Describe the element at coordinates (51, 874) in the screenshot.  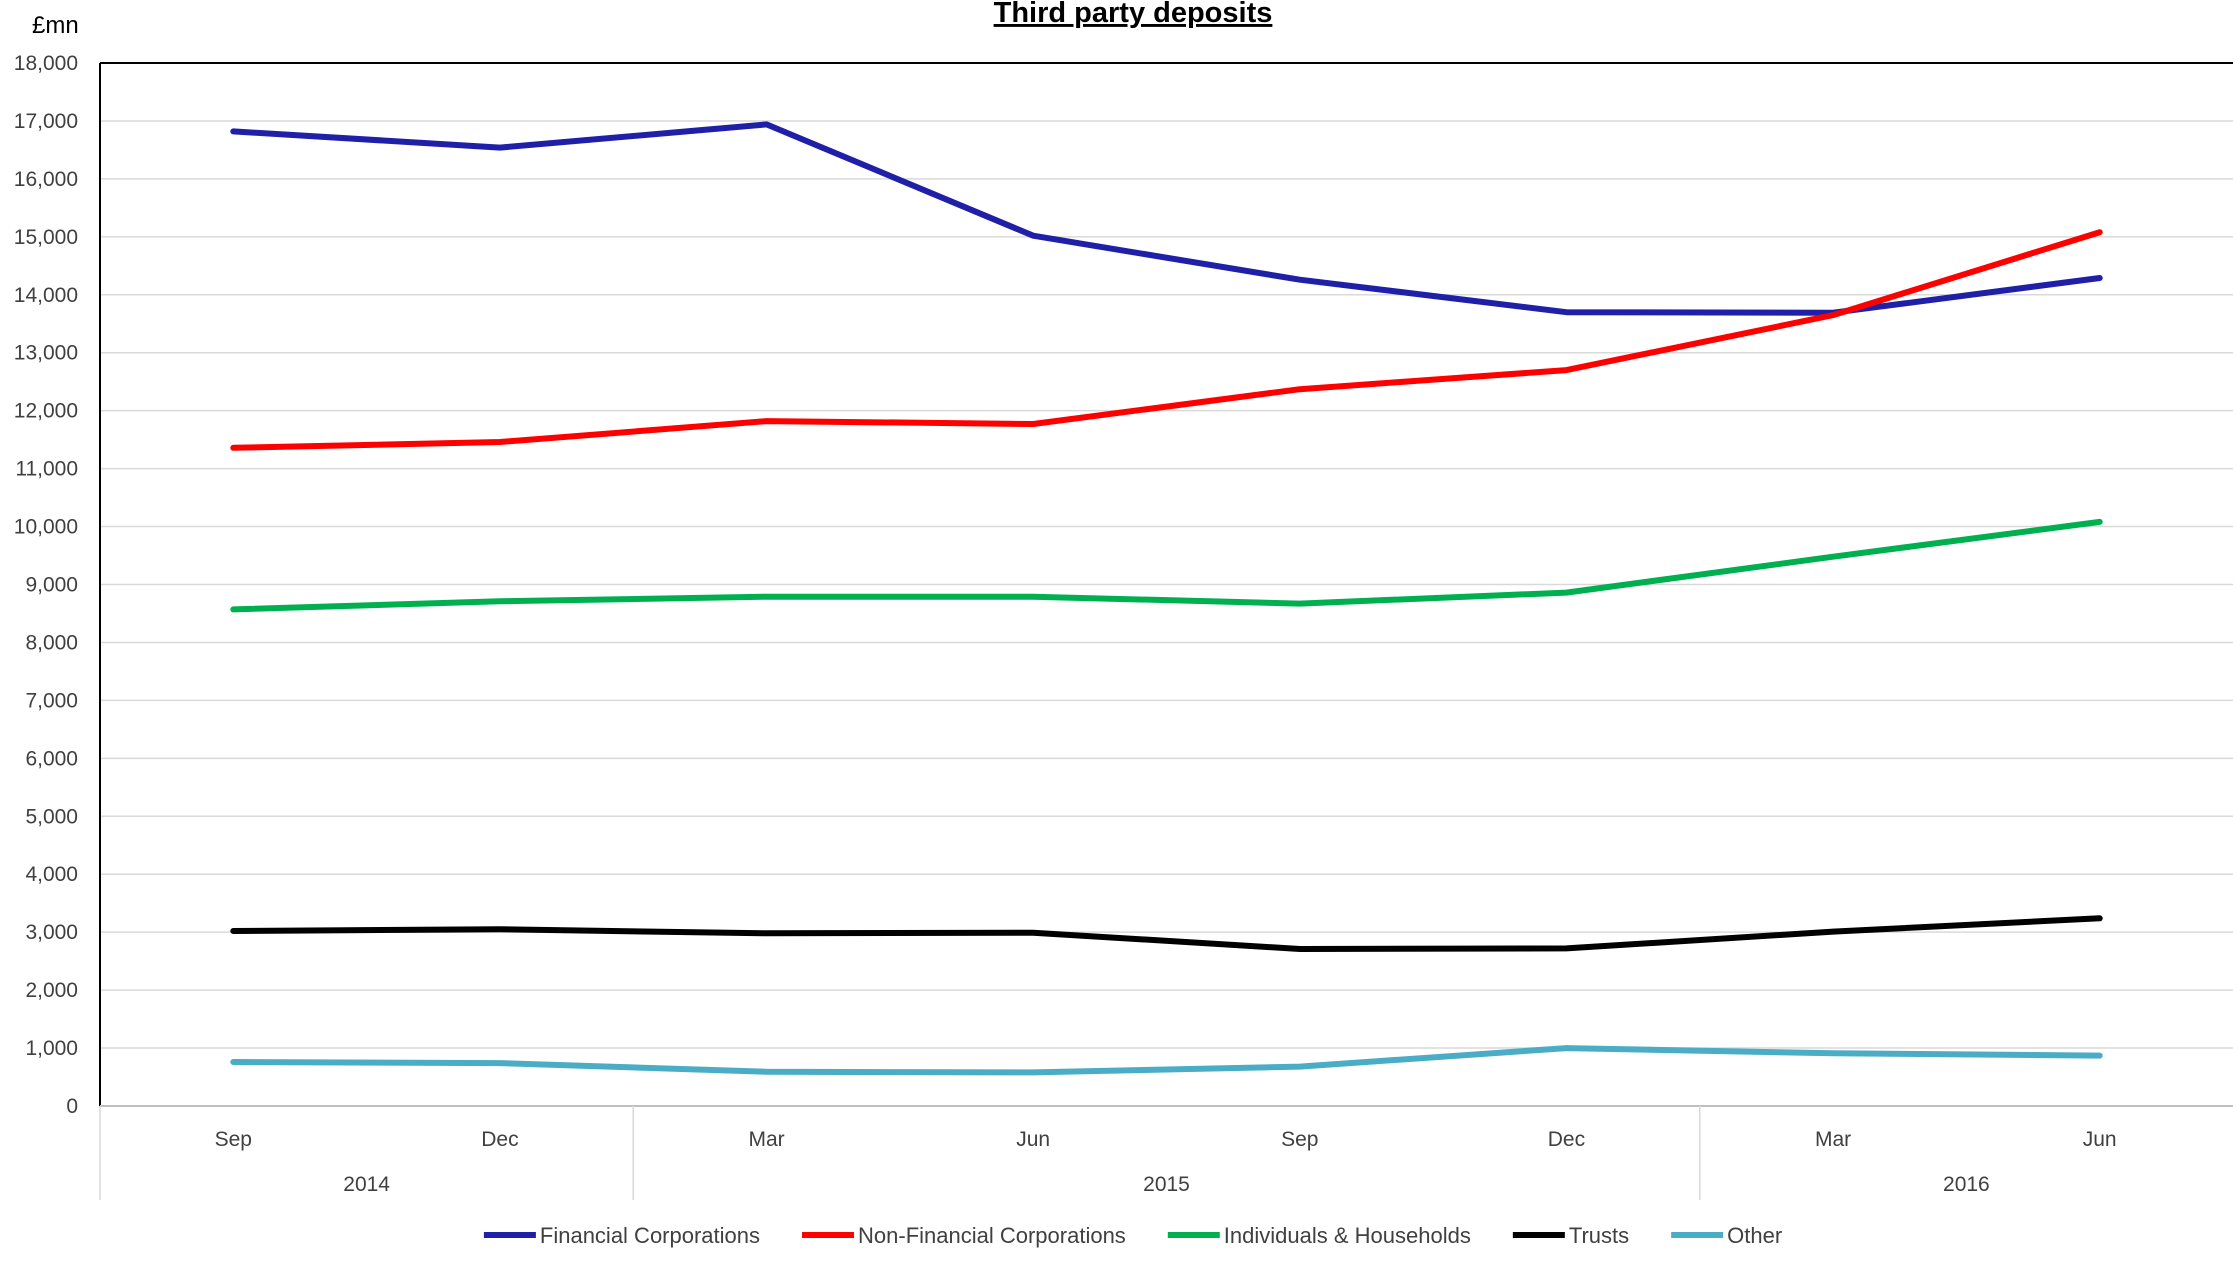
I see `y-tick-label: 4,000` at that location.